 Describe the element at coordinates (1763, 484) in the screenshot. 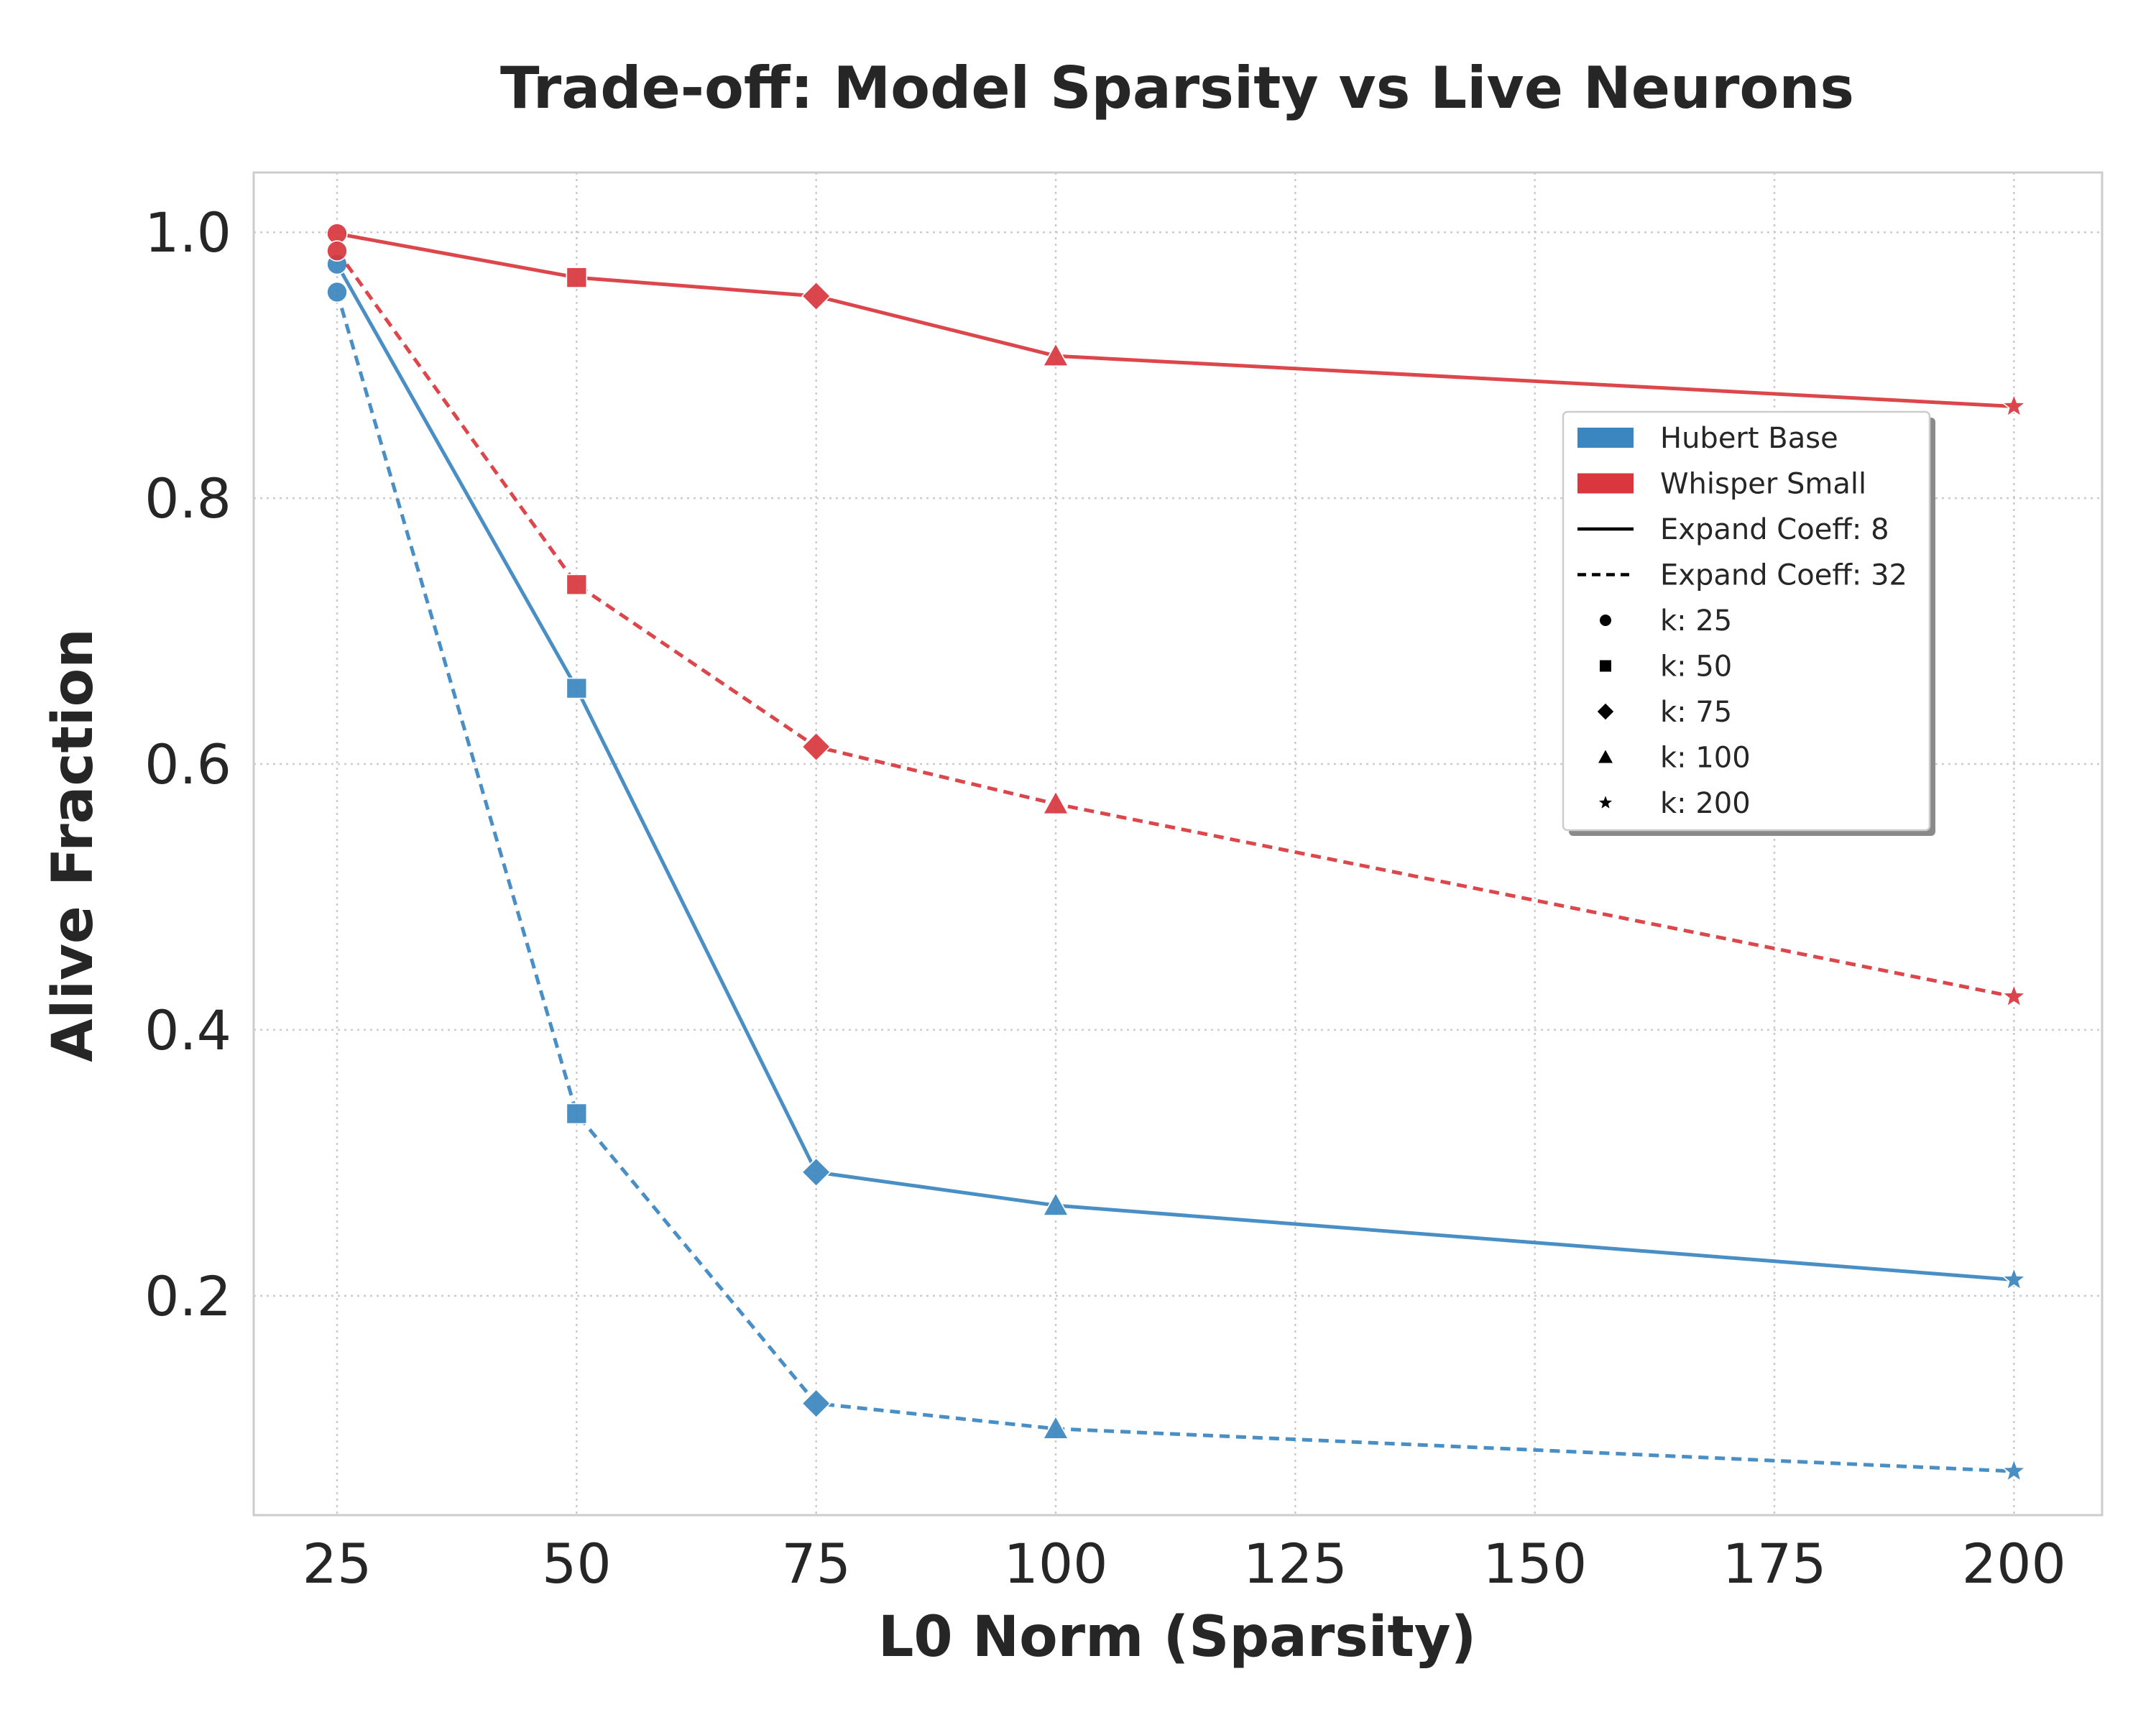

I see `legend-label: Whisper Small` at that location.